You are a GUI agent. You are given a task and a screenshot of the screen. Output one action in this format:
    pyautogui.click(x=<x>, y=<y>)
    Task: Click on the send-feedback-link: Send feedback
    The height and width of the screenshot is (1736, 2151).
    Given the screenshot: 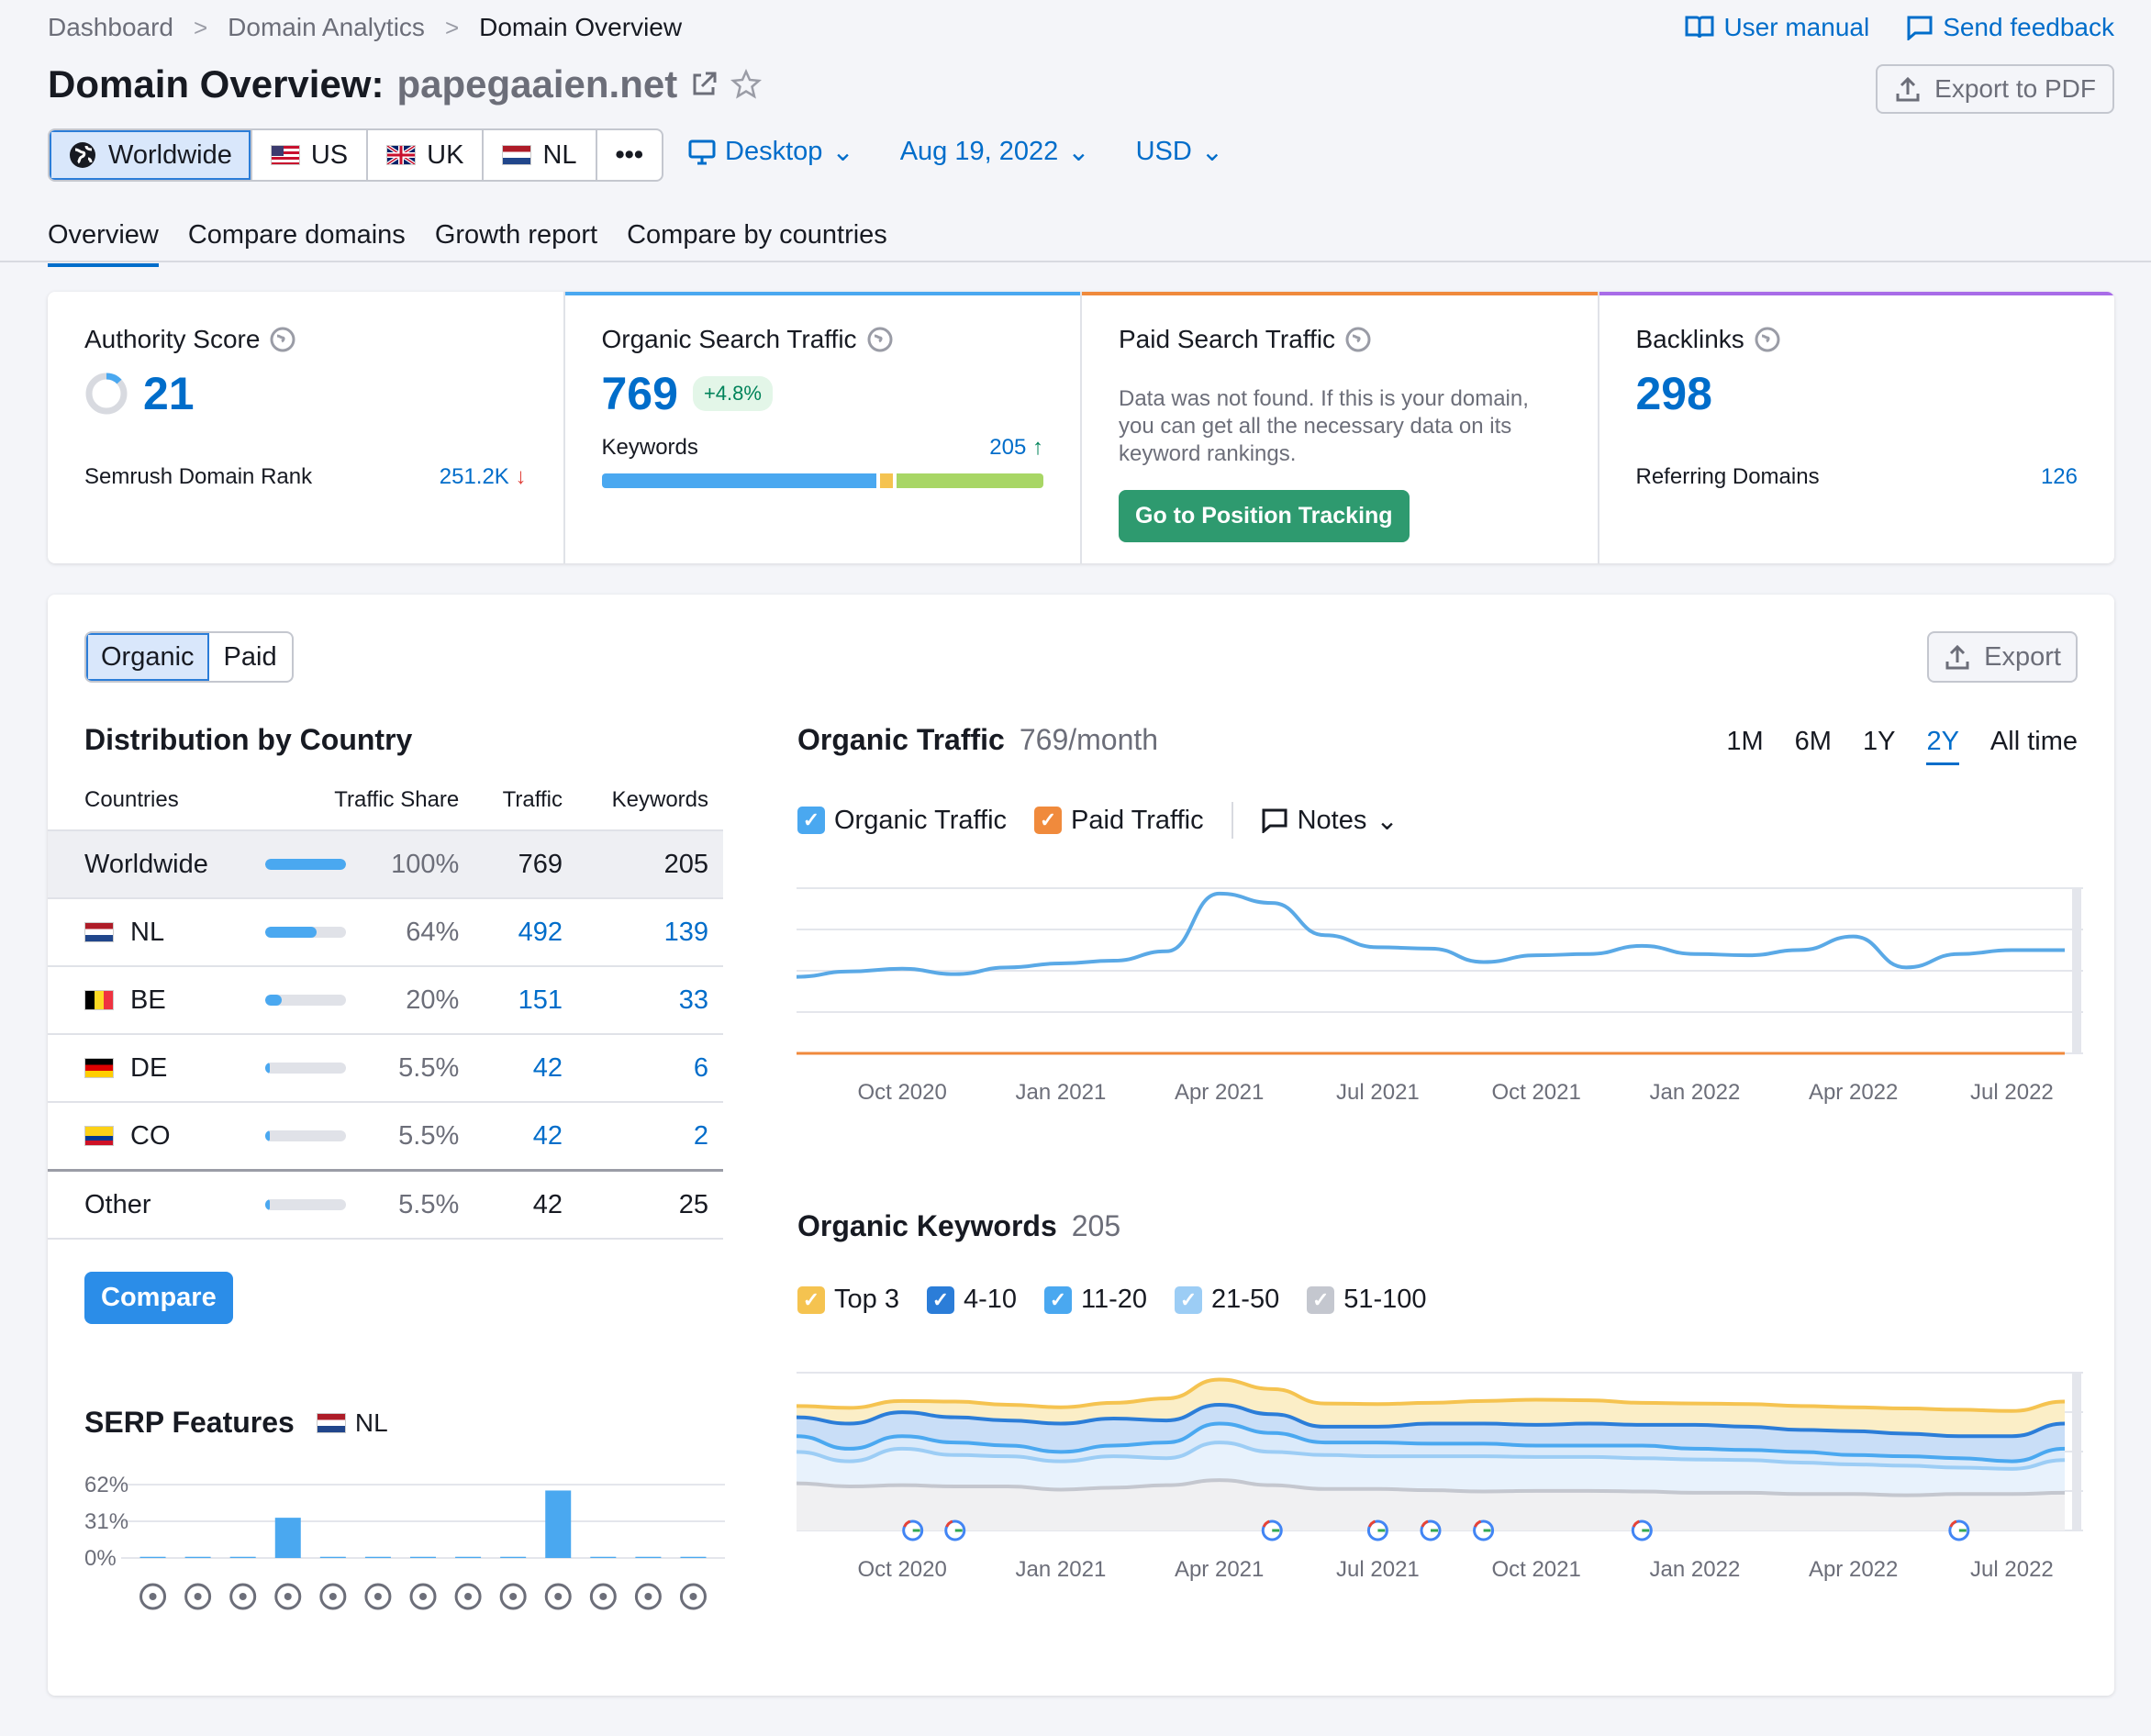 What is the action you would take?
    pyautogui.click(x=2010, y=28)
    